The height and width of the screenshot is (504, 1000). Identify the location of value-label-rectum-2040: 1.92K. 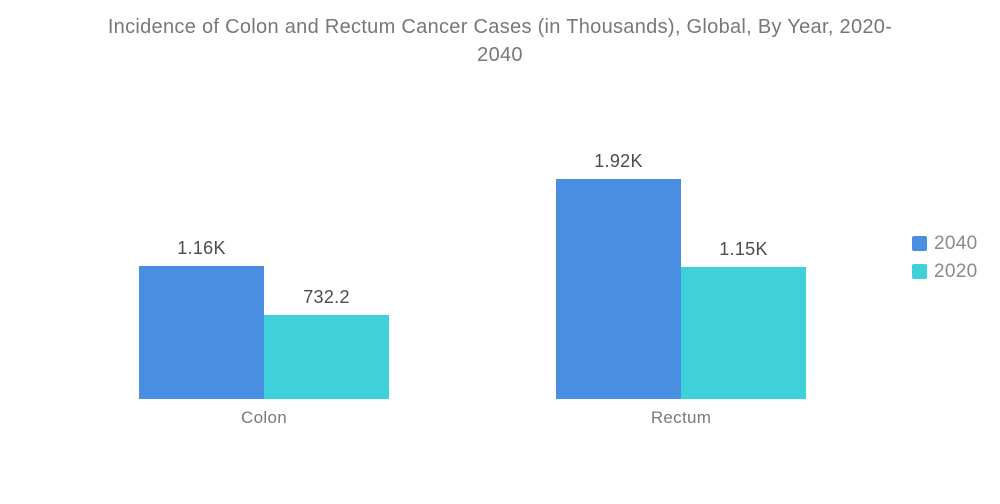
(618, 161).